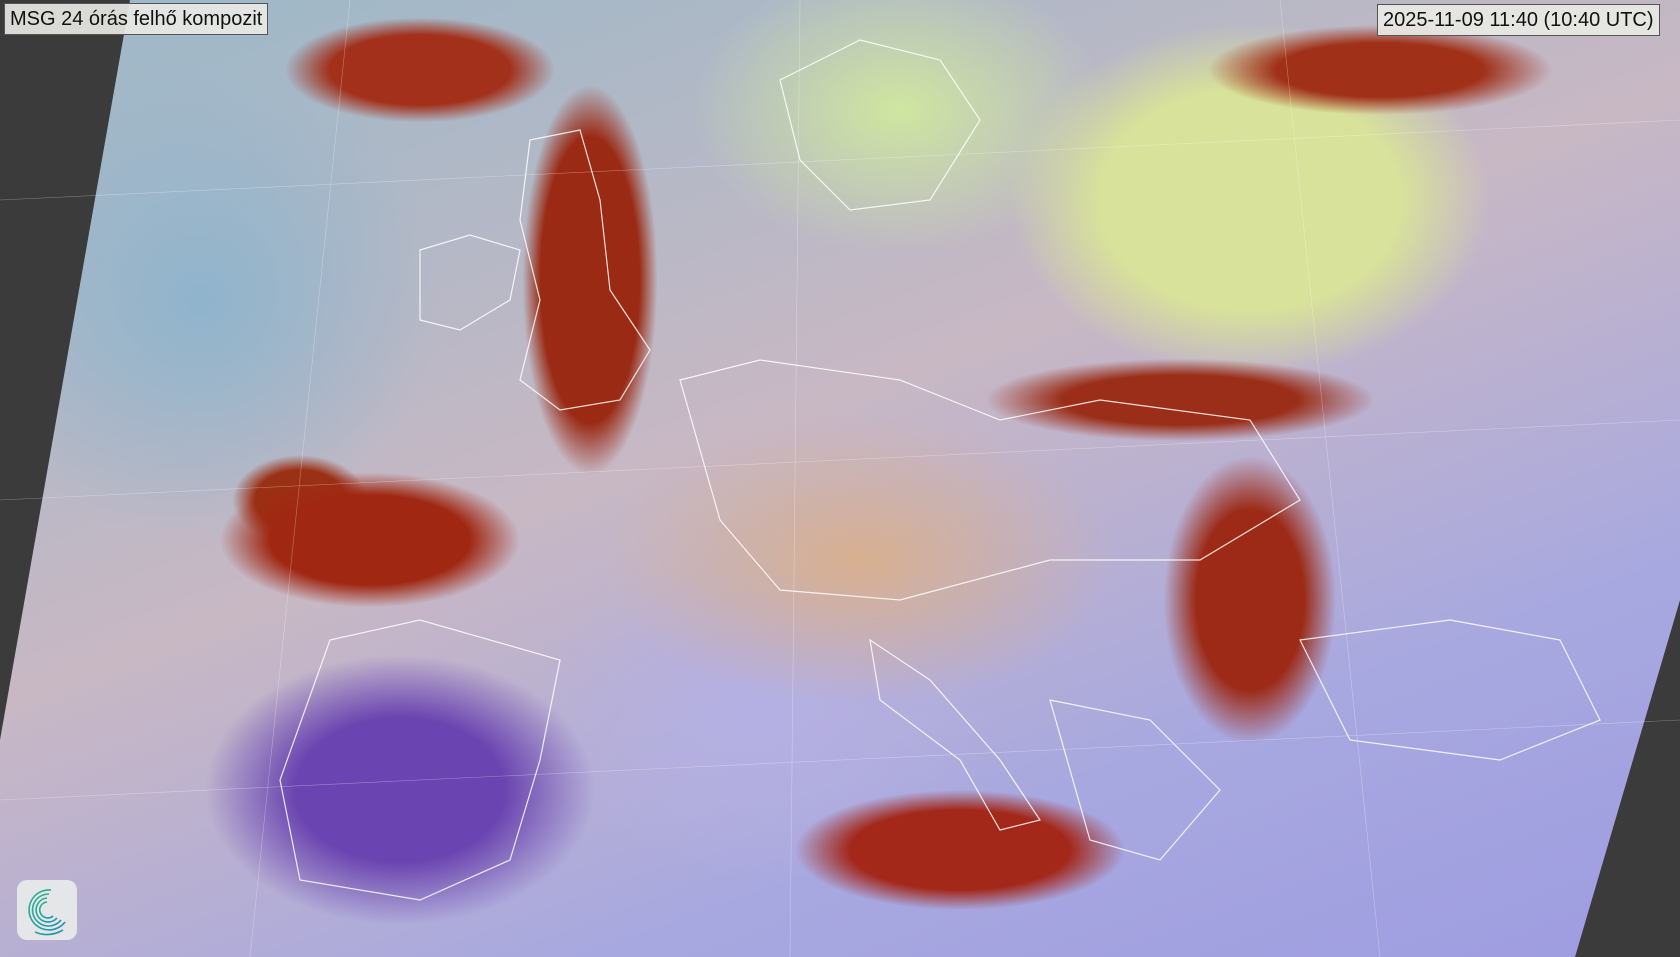 The width and height of the screenshot is (1680, 957). I want to click on balkans-outline, so click(1135, 780).